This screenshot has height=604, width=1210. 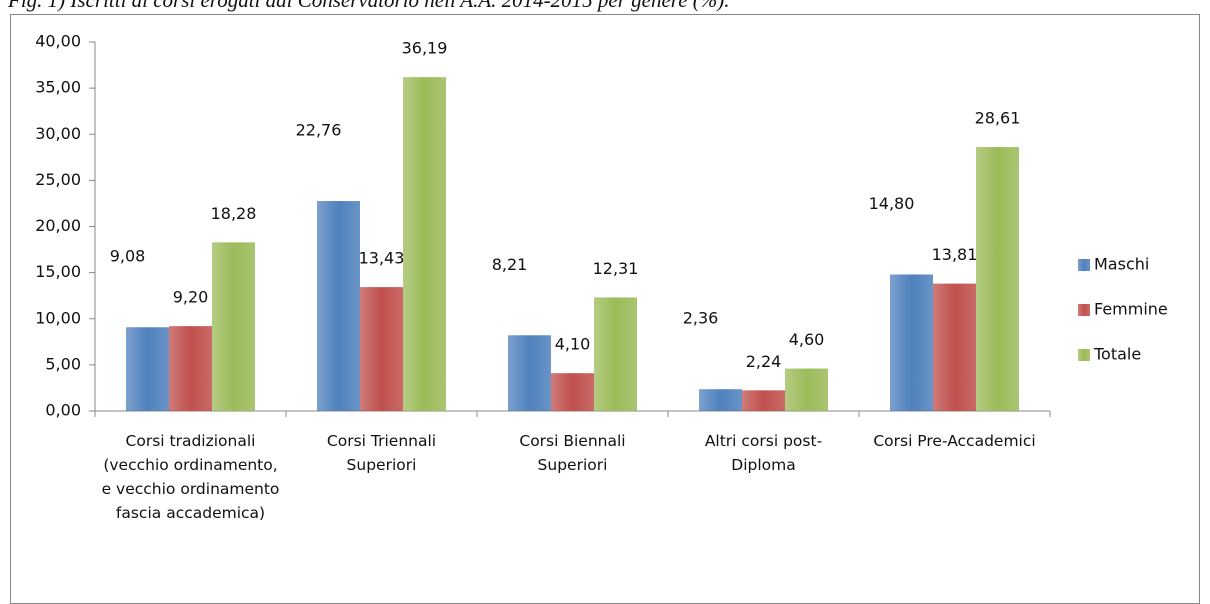 What do you see at coordinates (58, 317) in the screenshot?
I see `y-tick-label: 10,00` at bounding box center [58, 317].